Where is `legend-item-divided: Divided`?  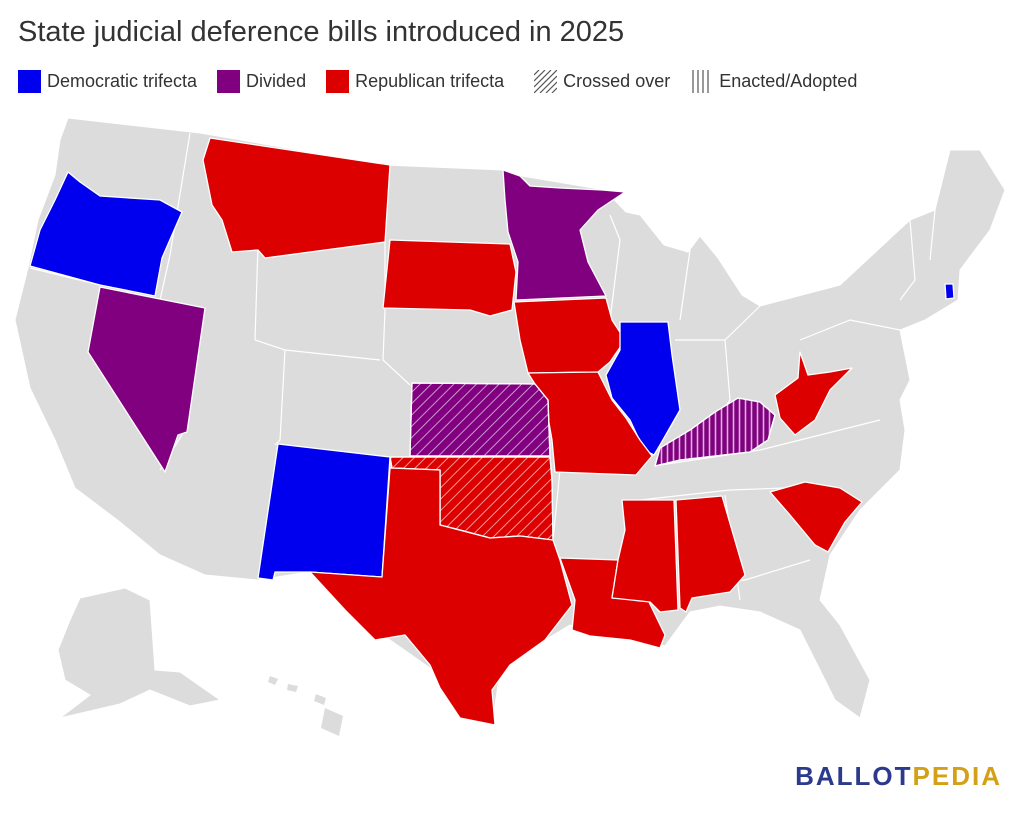
legend-item-divided: Divided is located at coordinates (262, 81).